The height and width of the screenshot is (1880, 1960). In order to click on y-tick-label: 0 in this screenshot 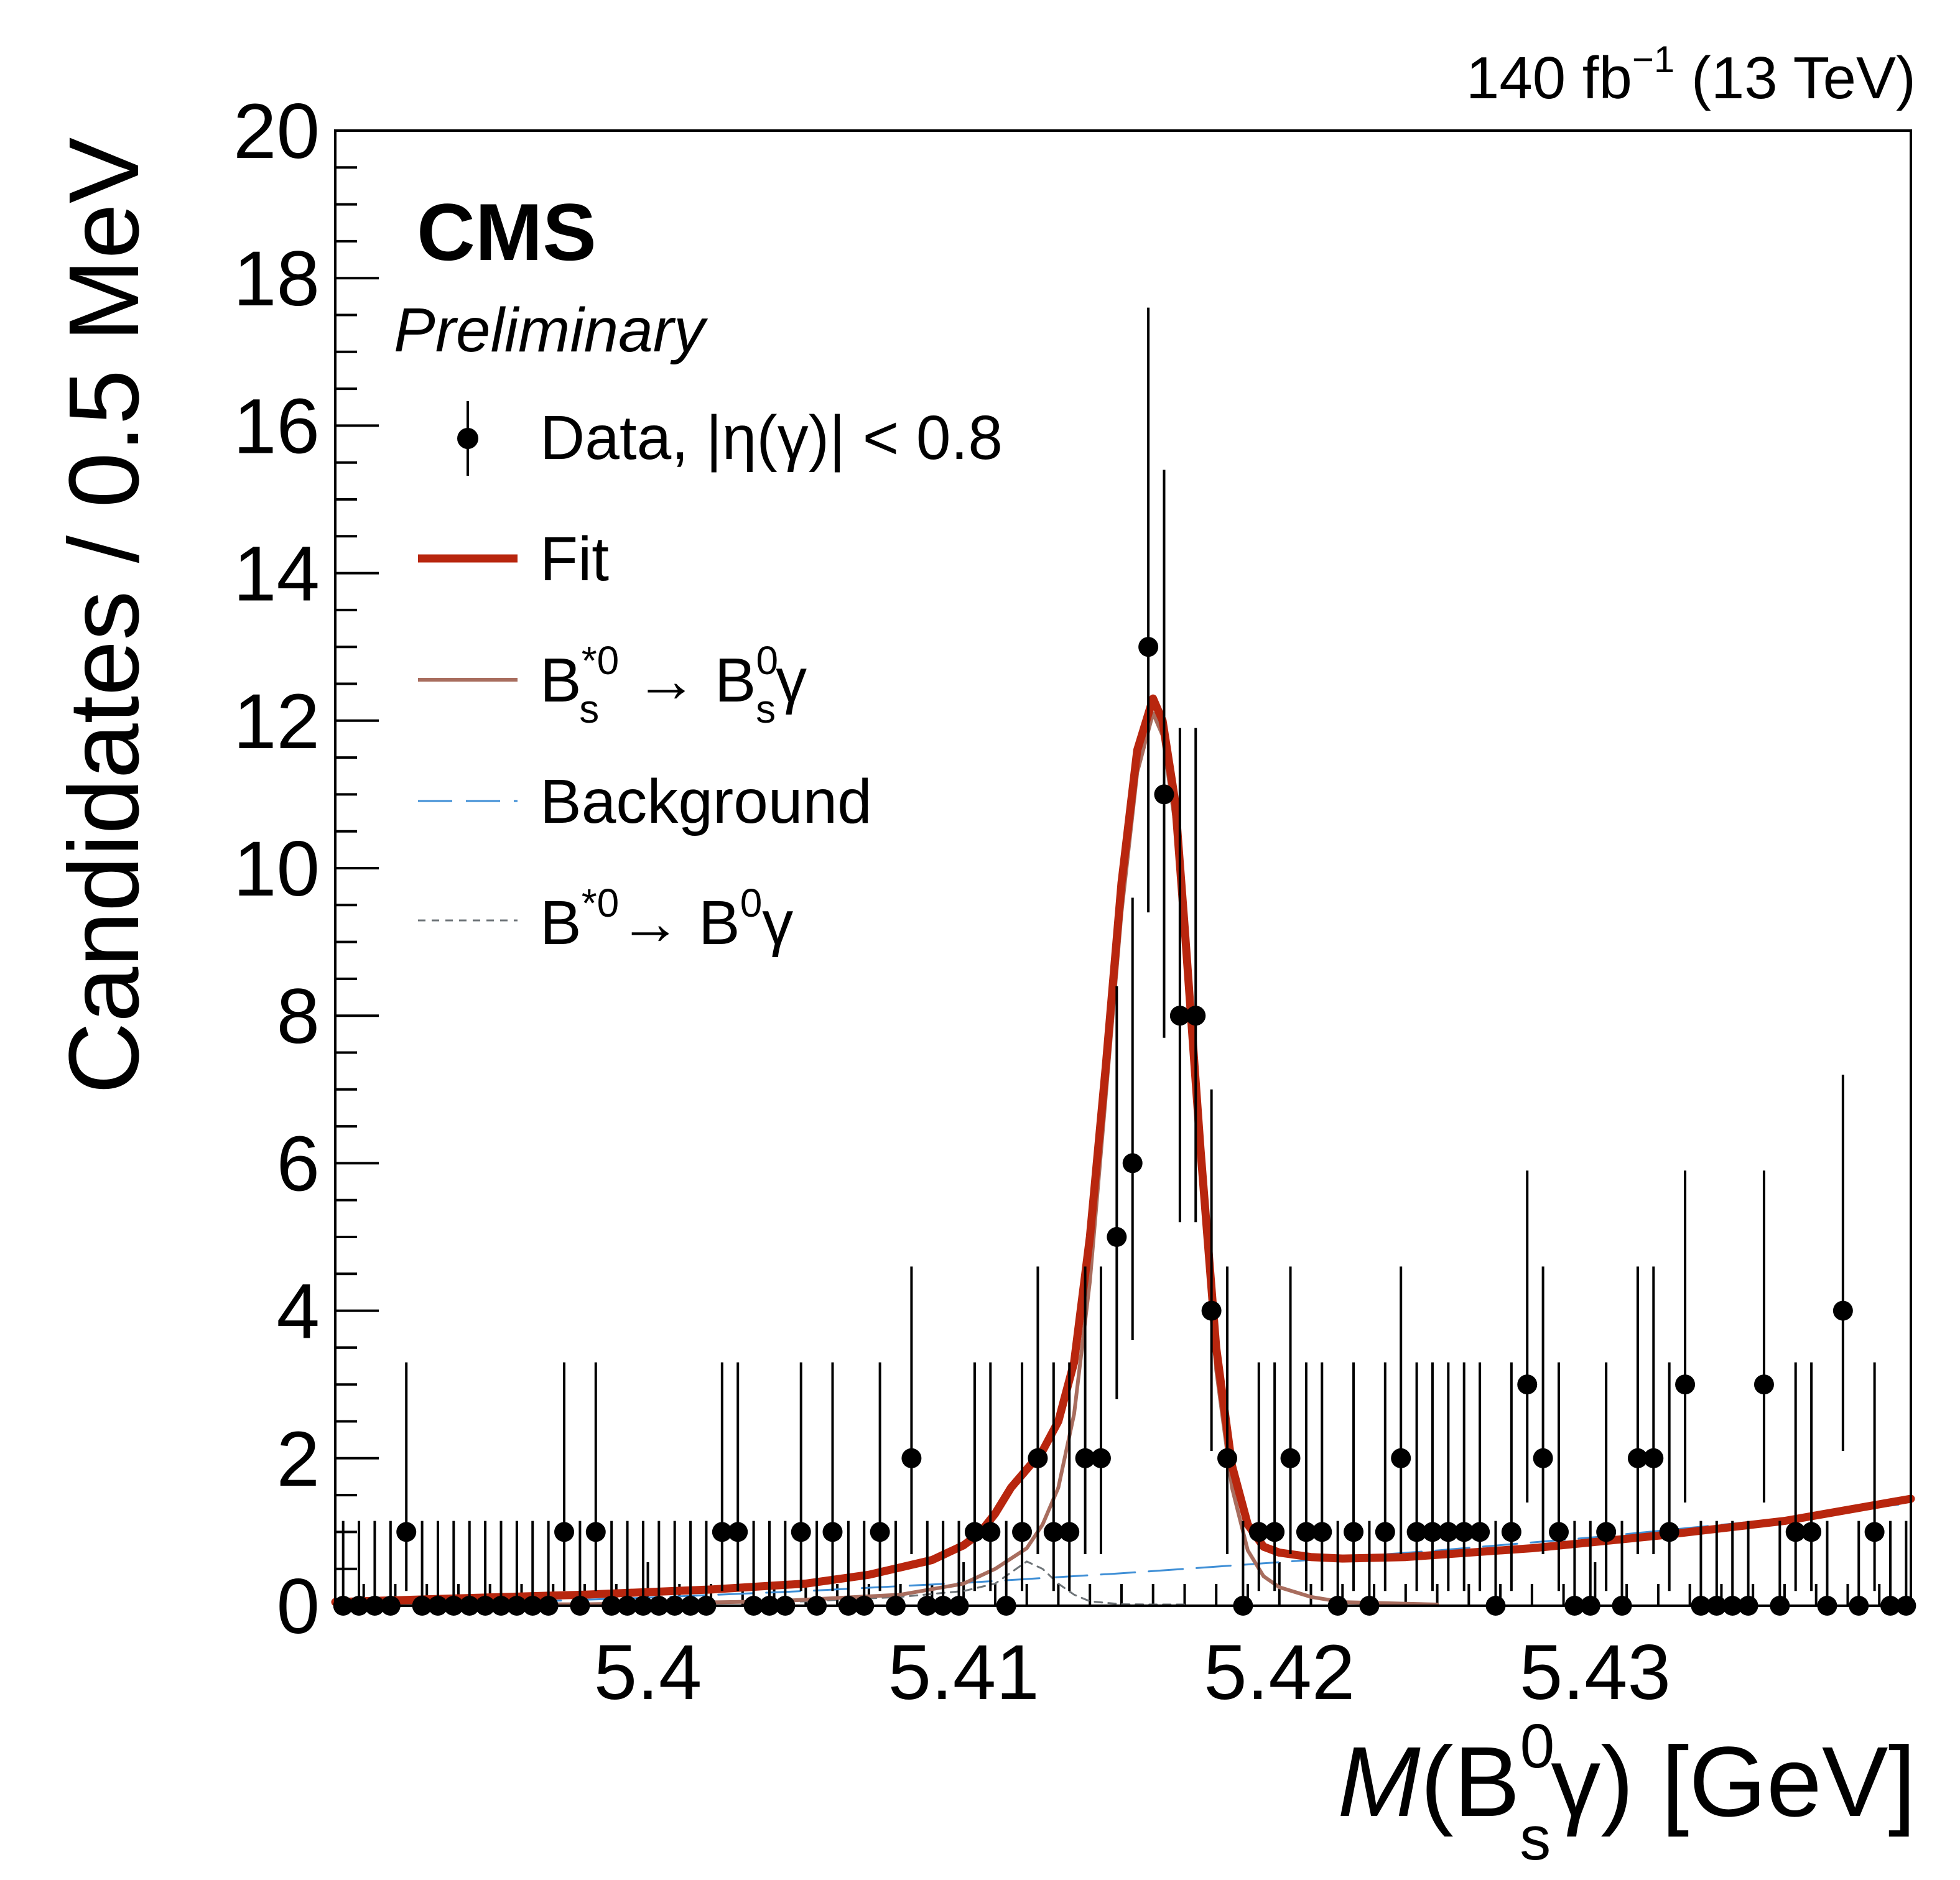, I will do `click(298, 1606)`.